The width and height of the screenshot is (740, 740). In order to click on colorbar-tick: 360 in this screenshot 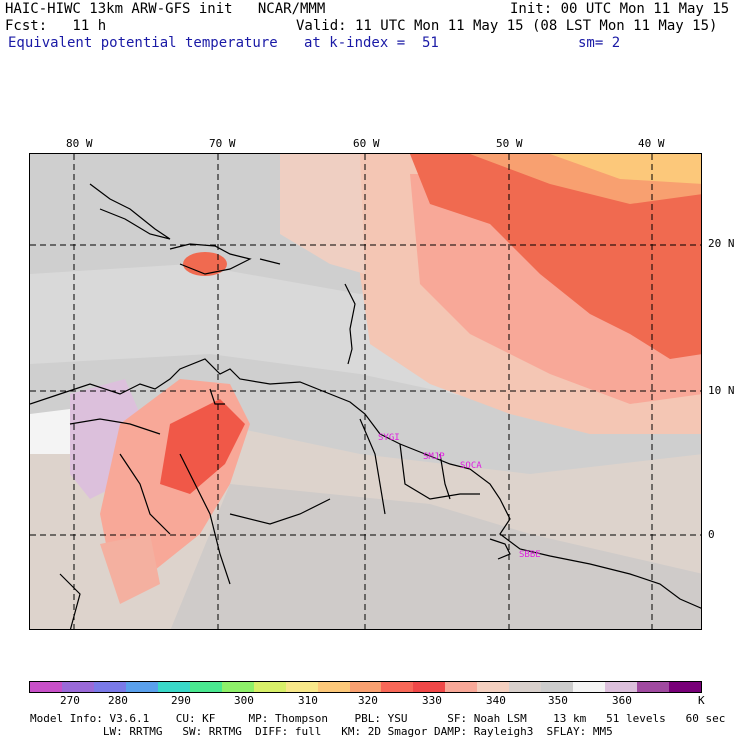, I will do `click(622, 700)`.